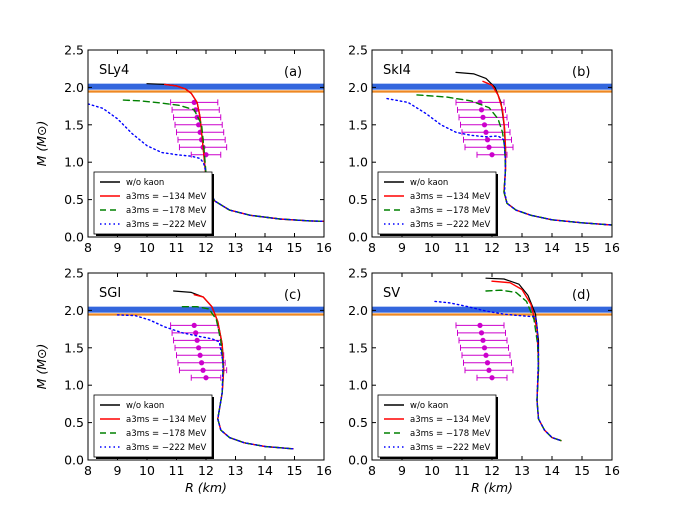  I want to click on panel-name: SLy4, so click(114, 70).